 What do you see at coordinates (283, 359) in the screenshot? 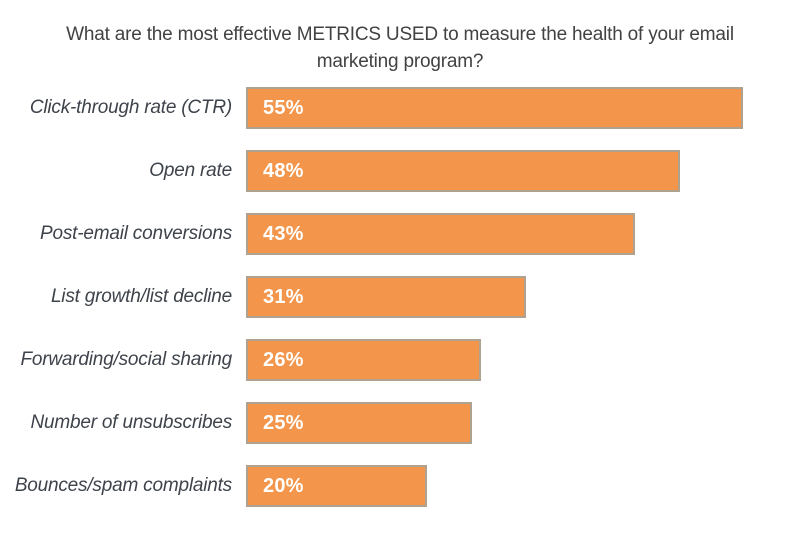
I see `value-label: 26%` at bounding box center [283, 359].